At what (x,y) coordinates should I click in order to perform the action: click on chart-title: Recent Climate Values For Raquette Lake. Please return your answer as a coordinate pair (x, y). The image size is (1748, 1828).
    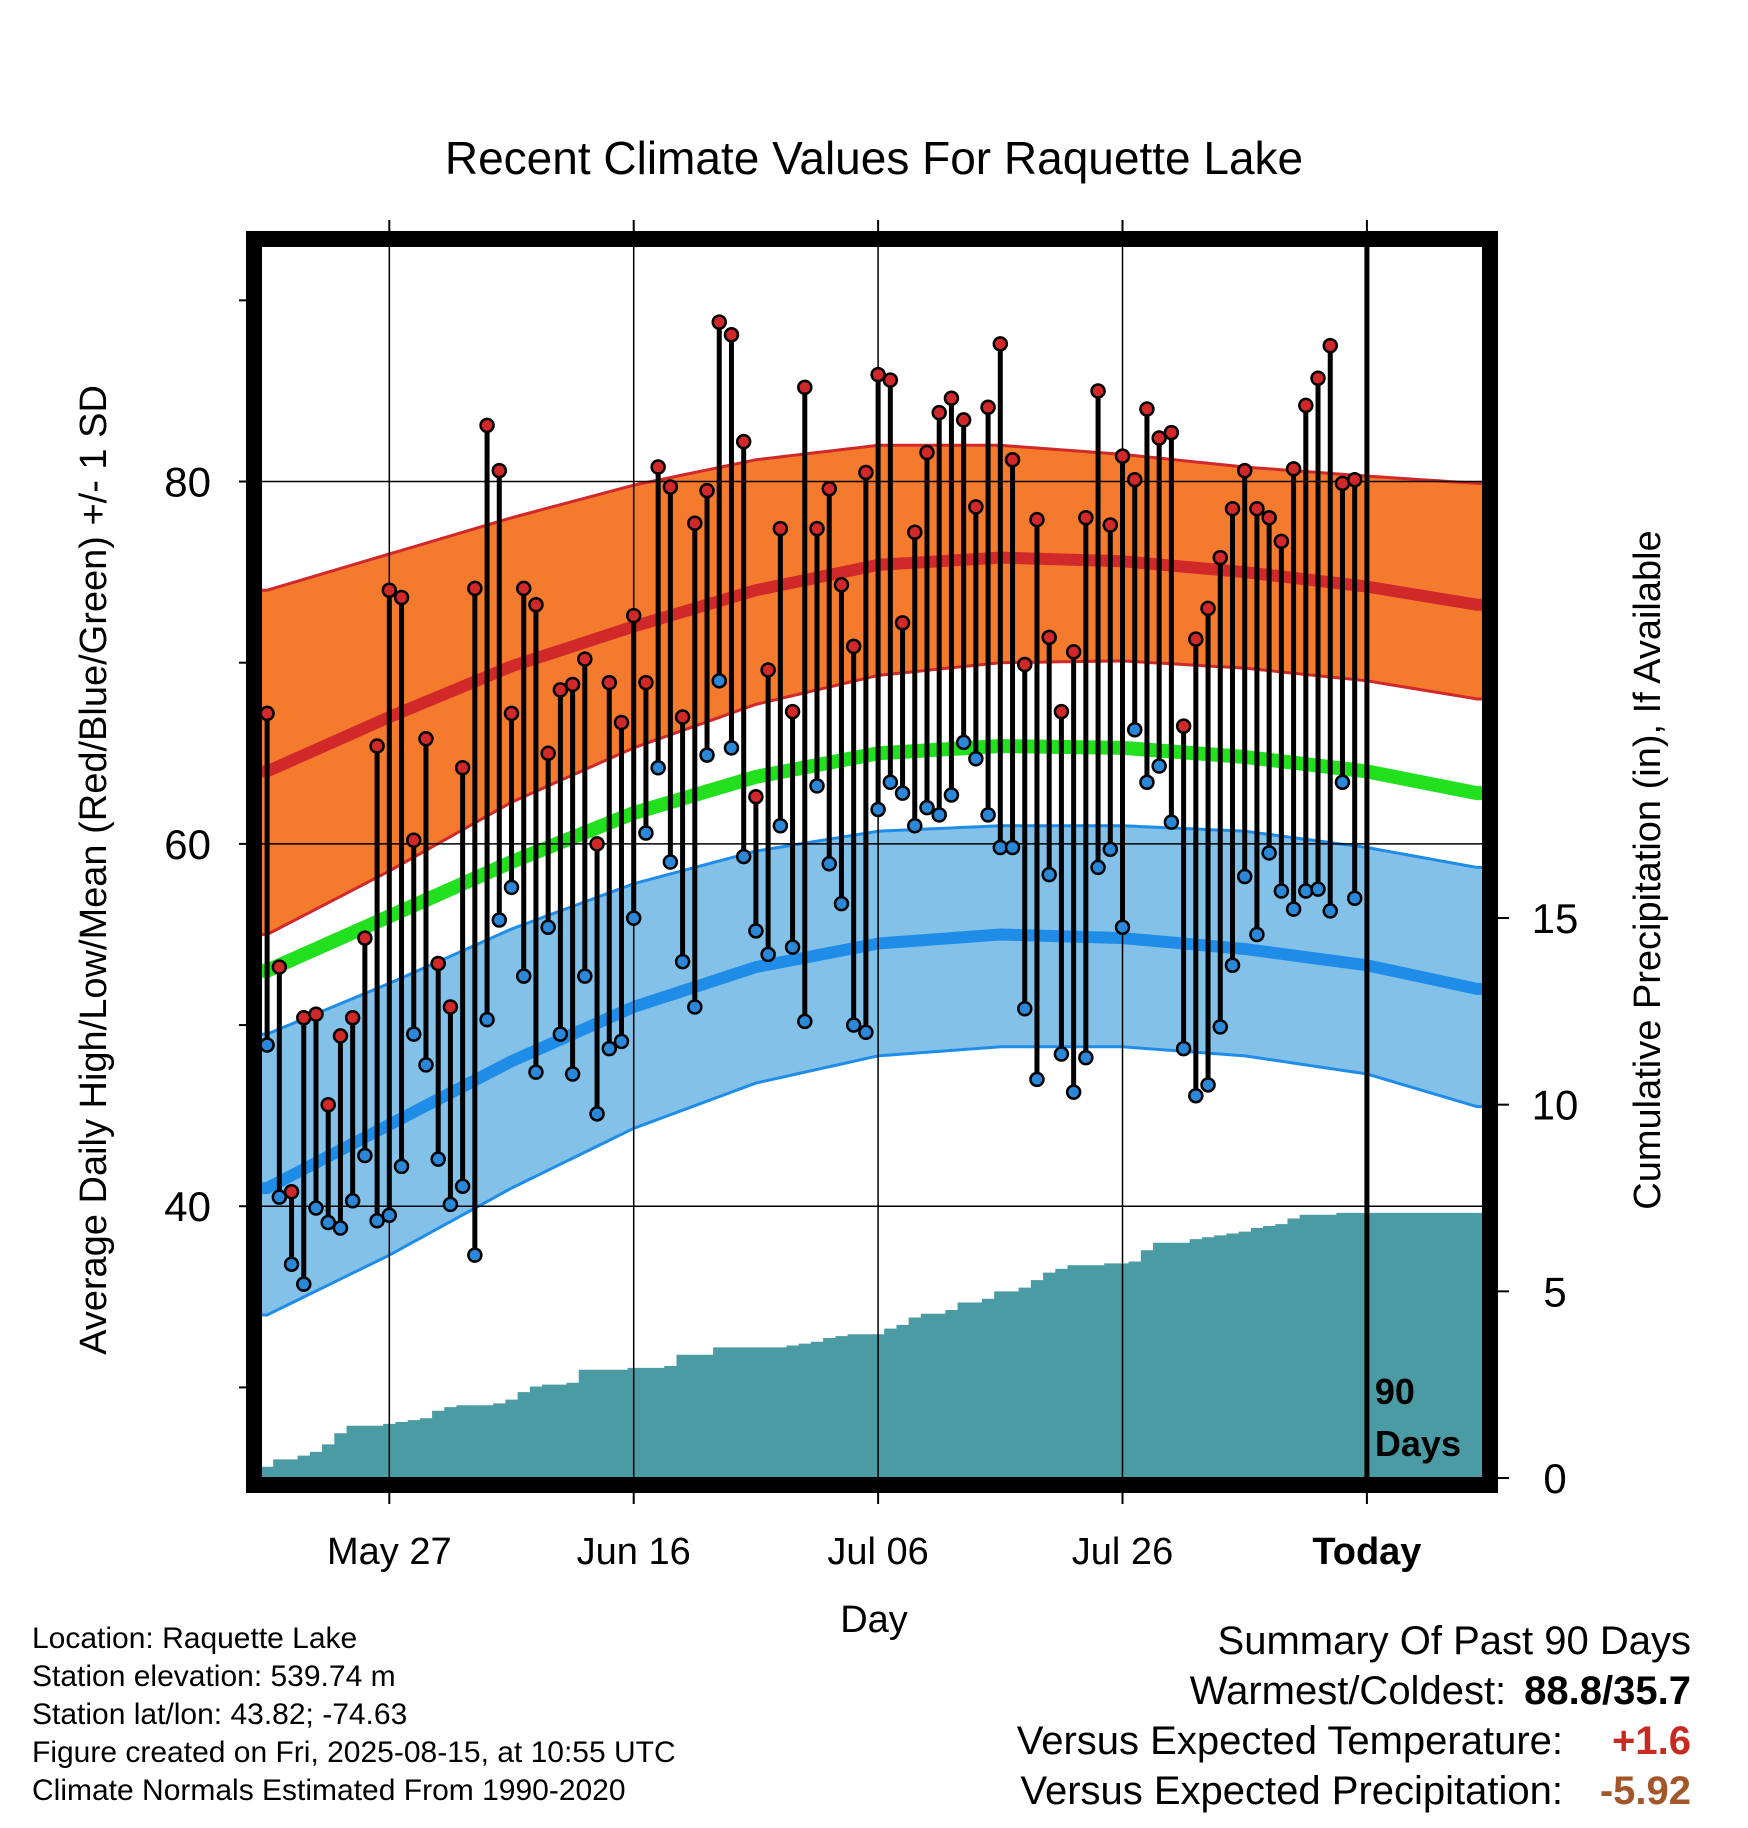
    Looking at the image, I should click on (874, 158).